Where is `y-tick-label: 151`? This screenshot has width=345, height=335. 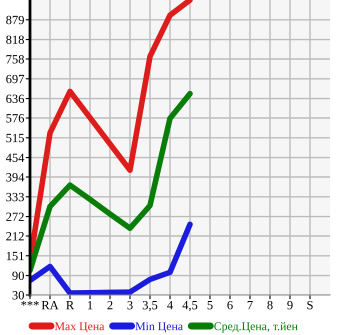
y-tick-label: 151 is located at coordinates (15, 256).